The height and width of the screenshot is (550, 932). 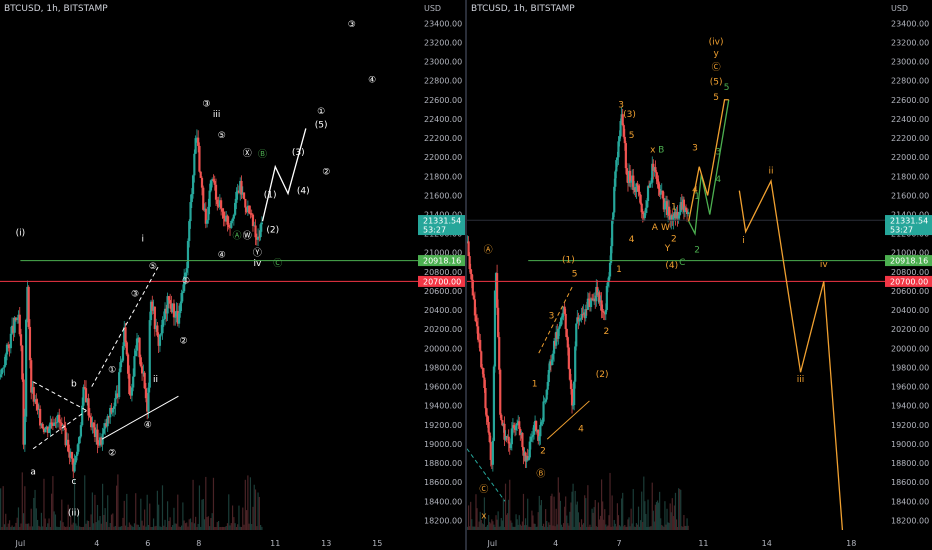 What do you see at coordinates (74, 385) in the screenshot?
I see `wave-label: b` at bounding box center [74, 385].